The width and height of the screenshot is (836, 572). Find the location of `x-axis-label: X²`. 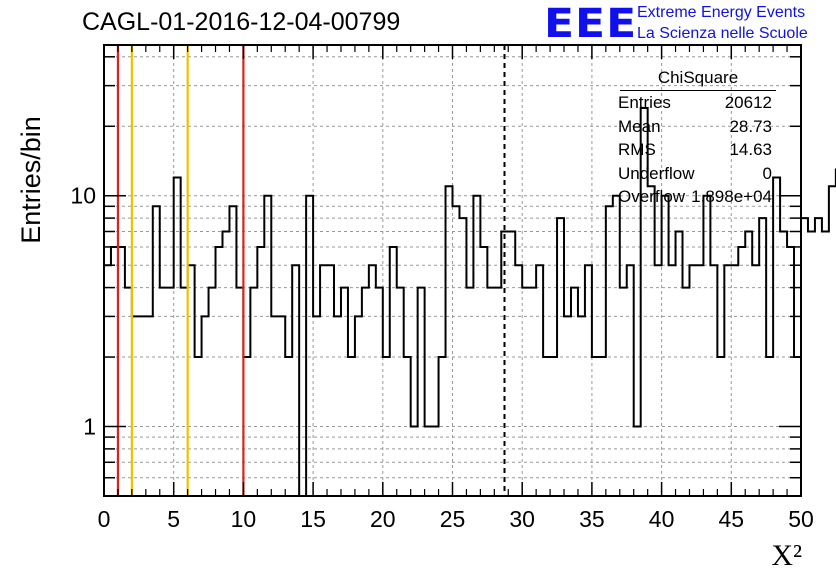

x-axis-label: X² is located at coordinates (786, 555).